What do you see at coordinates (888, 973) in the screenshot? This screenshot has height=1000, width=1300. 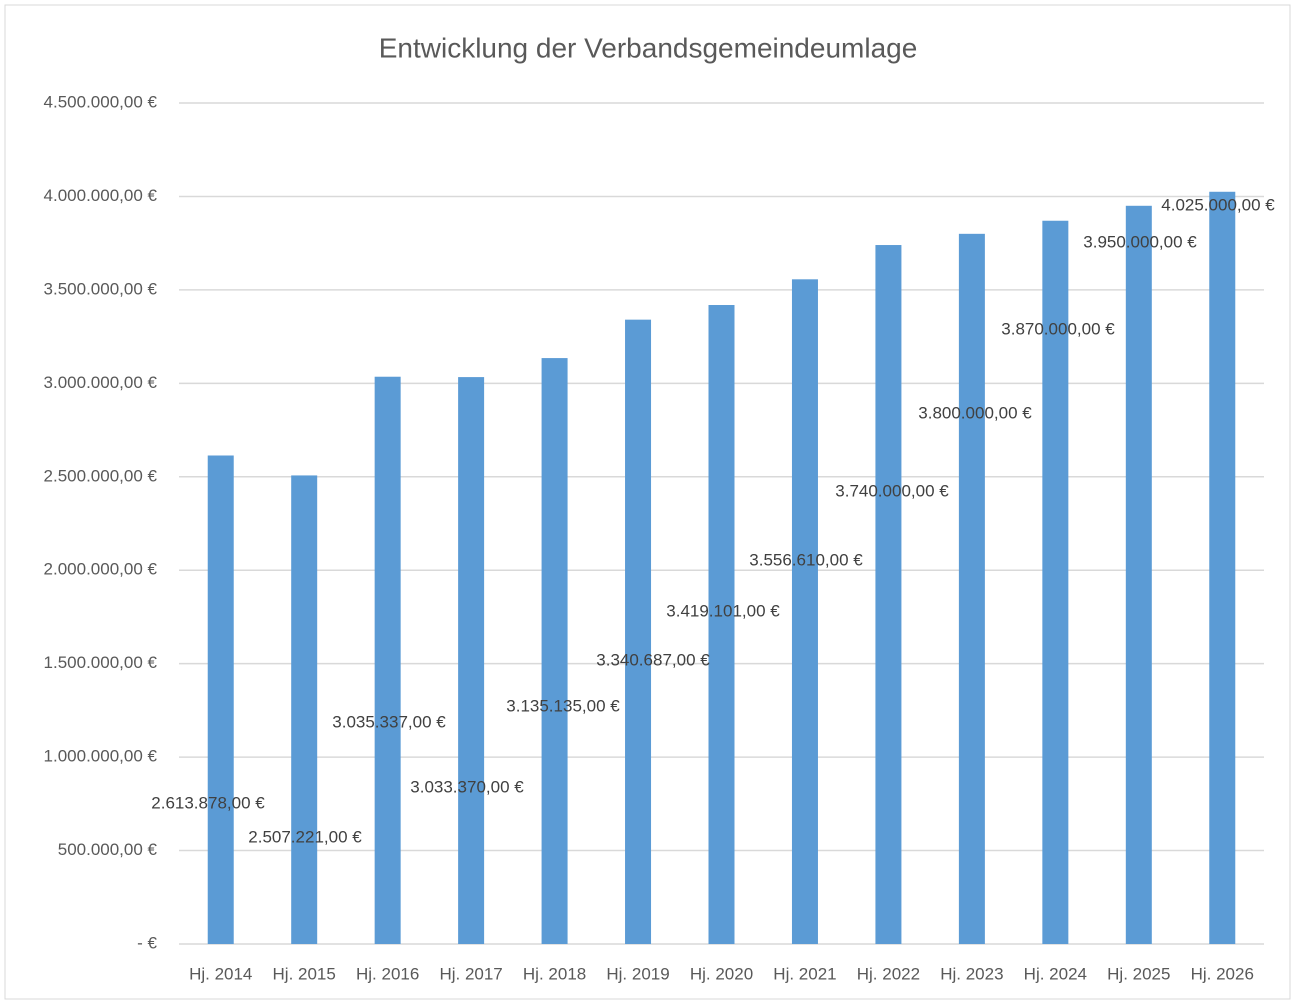 I see `x-tick-label: Hj. 2022` at bounding box center [888, 973].